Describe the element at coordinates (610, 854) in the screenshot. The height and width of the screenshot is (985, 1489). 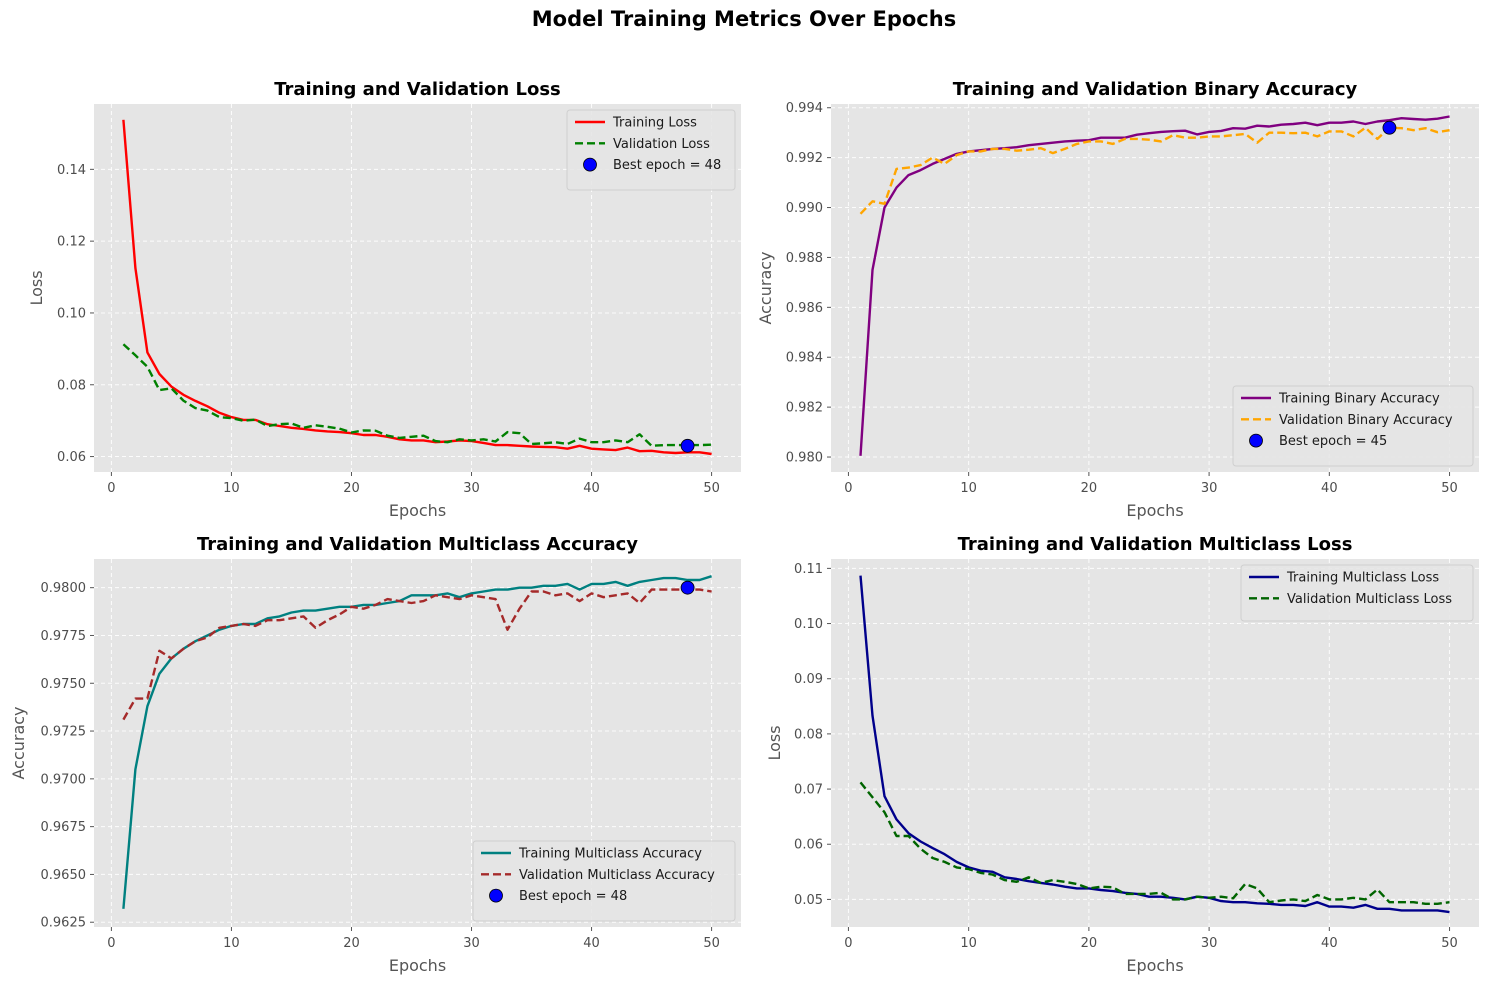
I see `legend-label: Training Multiclass Accuracy` at that location.